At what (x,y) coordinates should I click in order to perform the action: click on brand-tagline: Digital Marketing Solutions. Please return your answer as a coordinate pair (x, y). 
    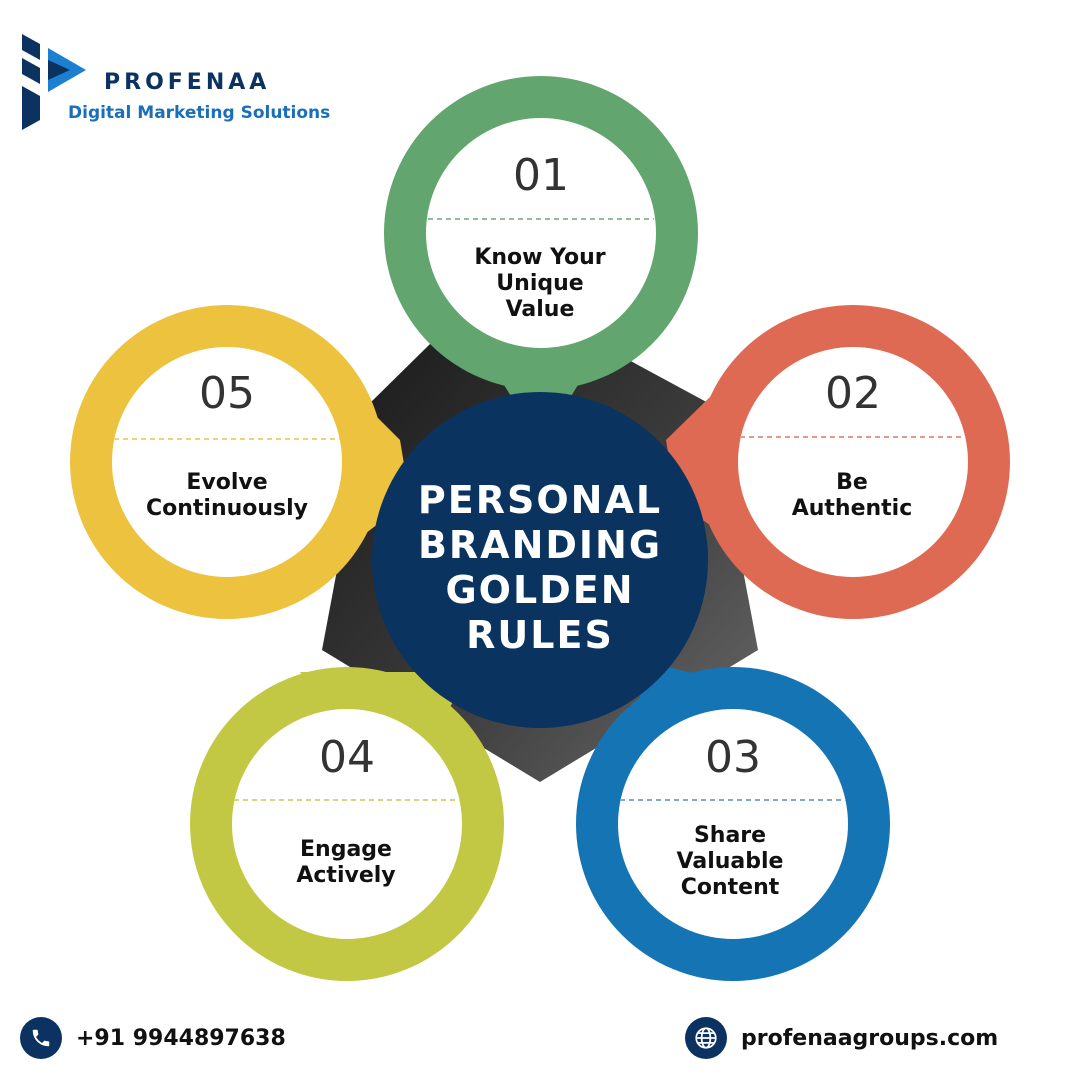
    Looking at the image, I should click on (199, 113).